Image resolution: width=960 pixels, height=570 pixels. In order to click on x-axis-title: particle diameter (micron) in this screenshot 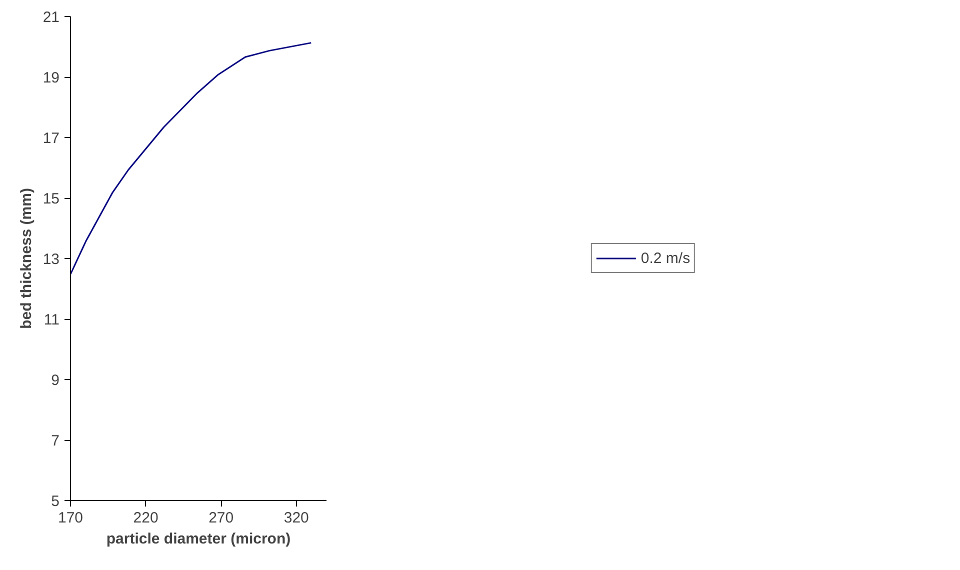, I will do `click(198, 539)`.